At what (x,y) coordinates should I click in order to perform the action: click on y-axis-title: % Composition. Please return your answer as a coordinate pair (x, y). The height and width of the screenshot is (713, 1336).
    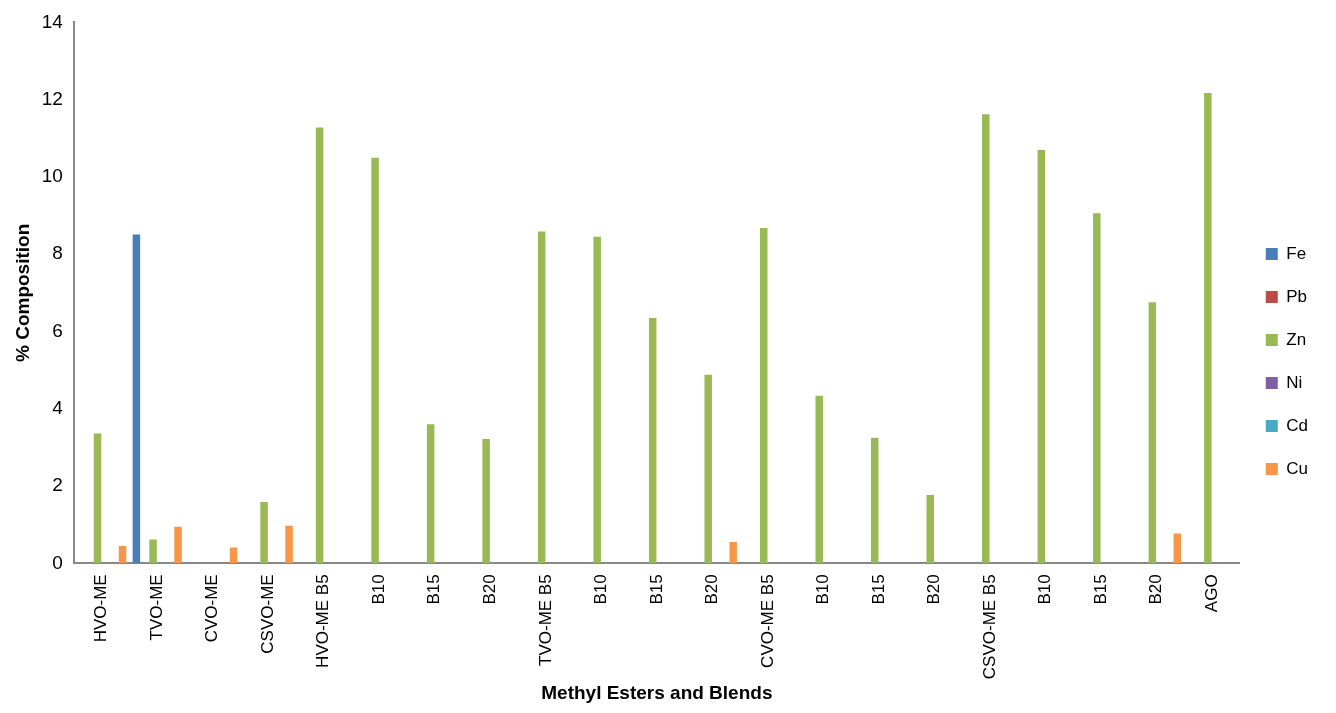
    Looking at the image, I should click on (22, 293).